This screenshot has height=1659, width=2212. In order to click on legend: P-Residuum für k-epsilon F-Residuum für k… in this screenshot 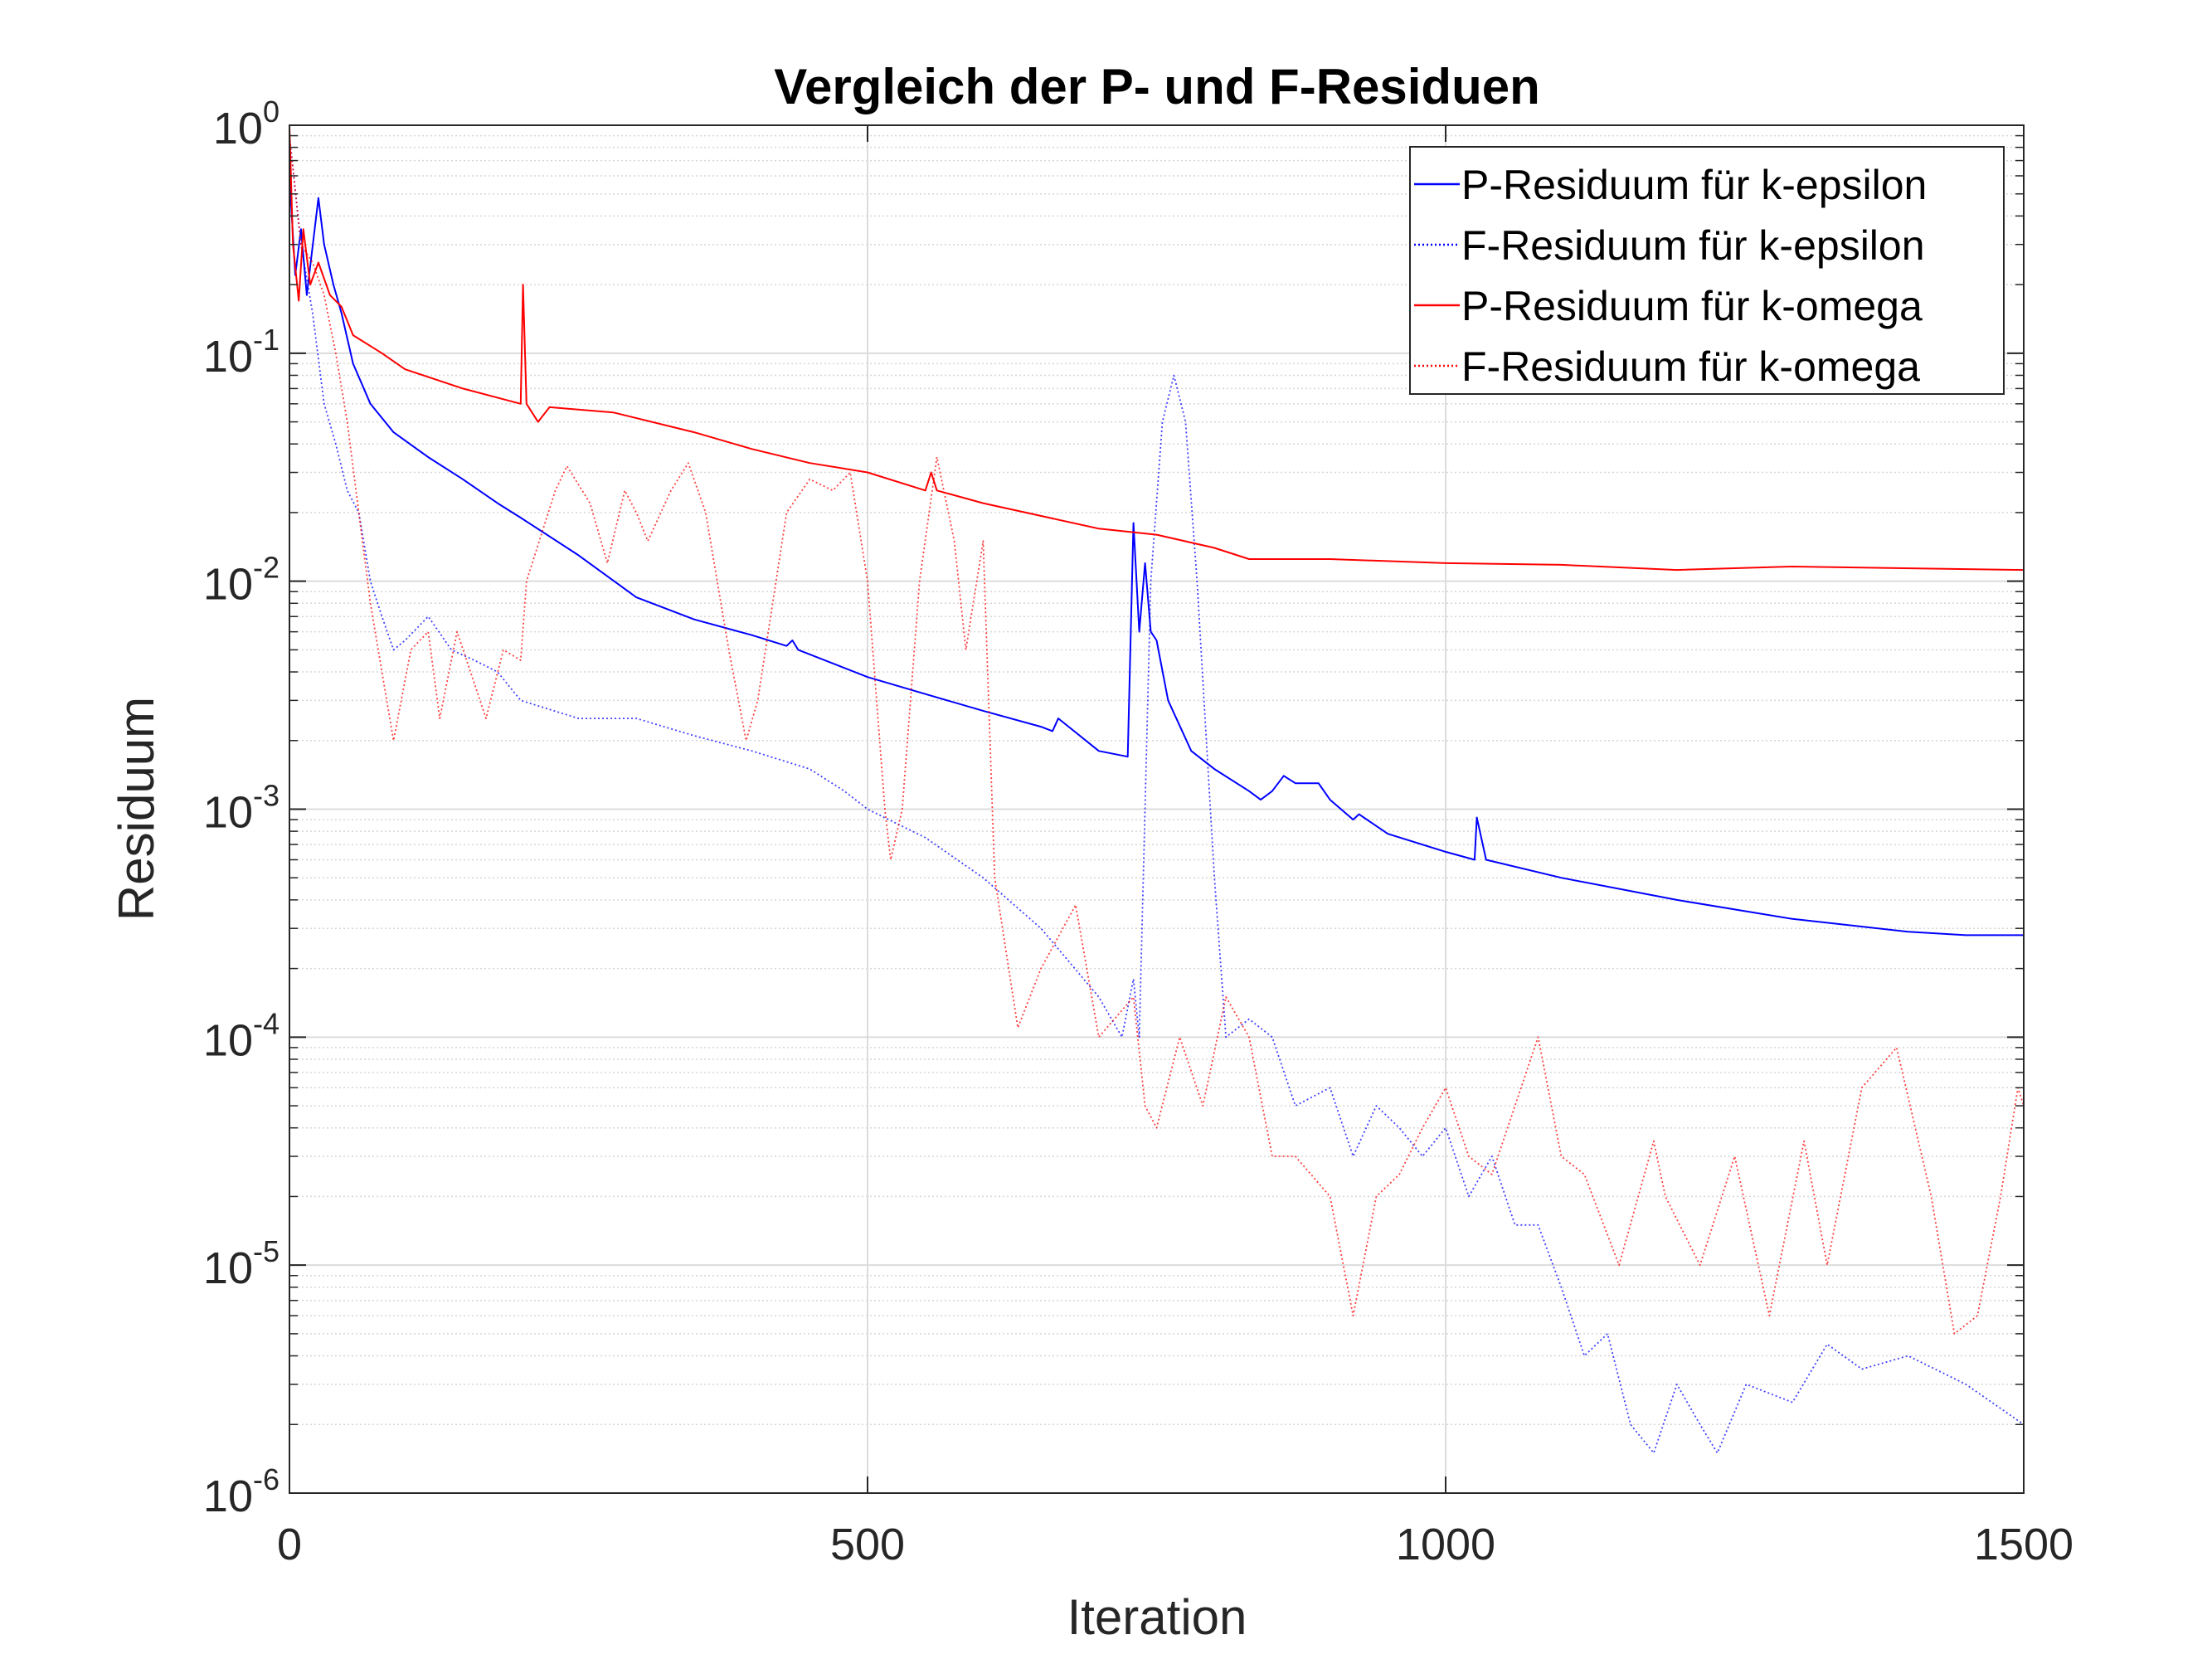, I will do `click(1707, 270)`.